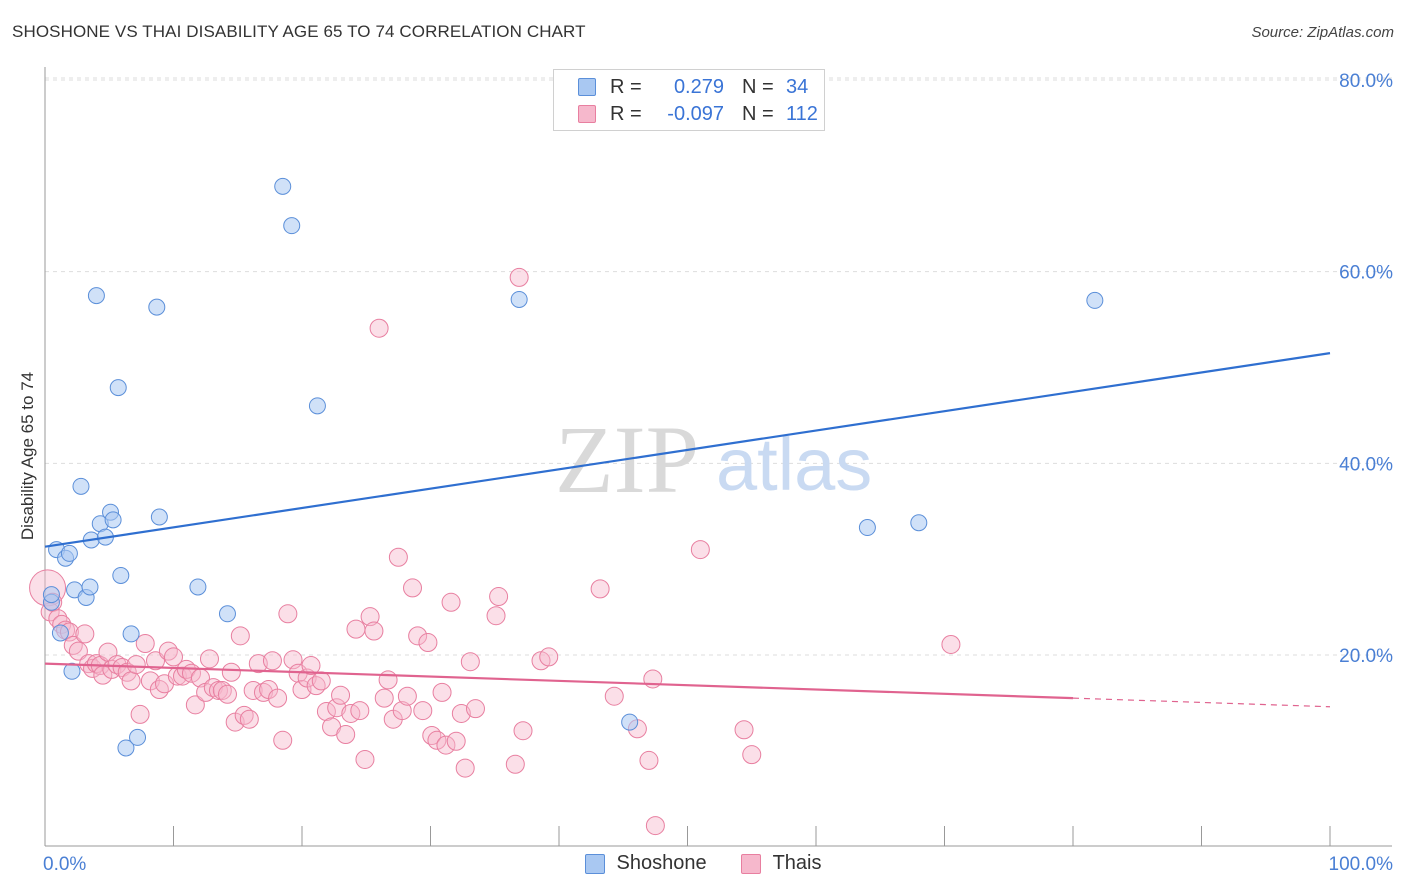 The width and height of the screenshot is (1406, 892). What do you see at coordinates (559, 681) in the screenshot?
I see `thais-trend-line` at bounding box center [559, 681].